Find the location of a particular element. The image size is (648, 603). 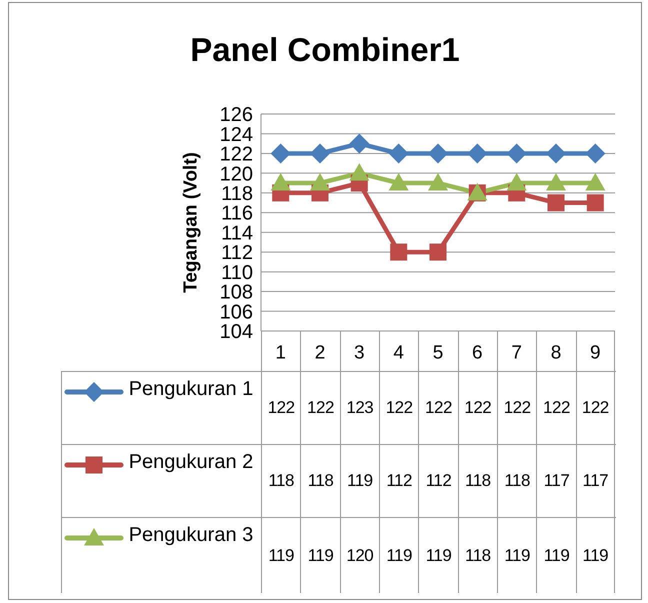

x-tick-label: 3 is located at coordinates (359, 353).